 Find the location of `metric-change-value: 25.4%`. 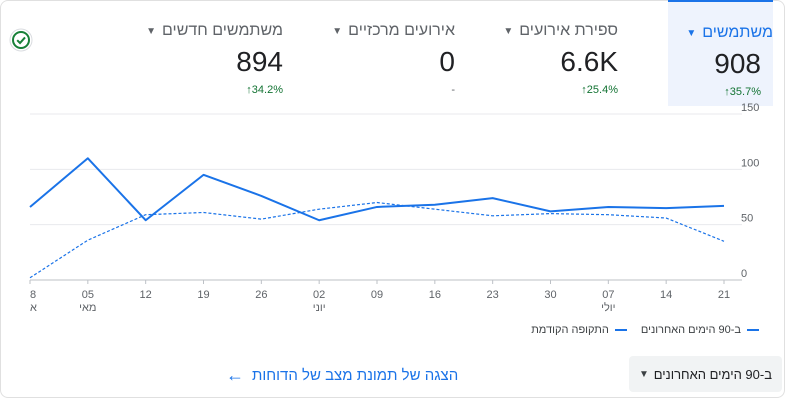

metric-change-value: 25.4% is located at coordinates (602, 90).